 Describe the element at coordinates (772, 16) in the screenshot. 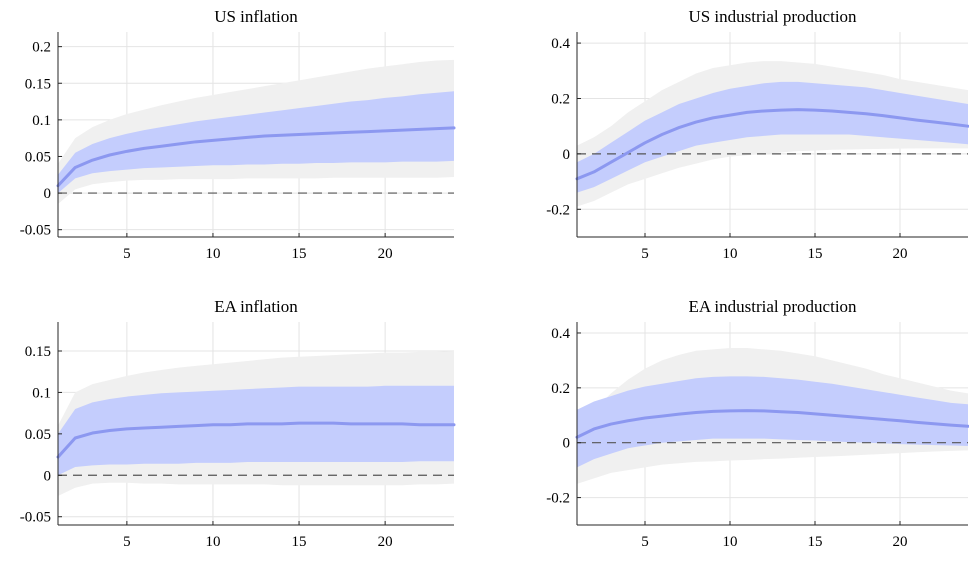

I see `chart-title: US industrial production` at that location.